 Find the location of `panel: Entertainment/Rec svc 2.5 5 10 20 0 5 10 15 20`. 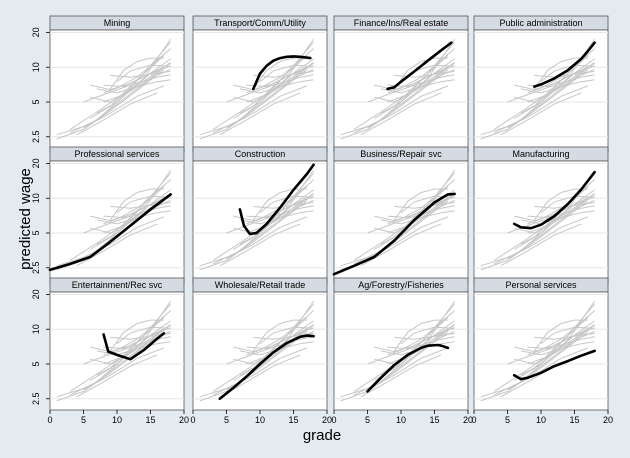

panel: Entertainment/Rec svc 2.5 5 10 20 0 5 10 15 20 is located at coordinates (110, 351).